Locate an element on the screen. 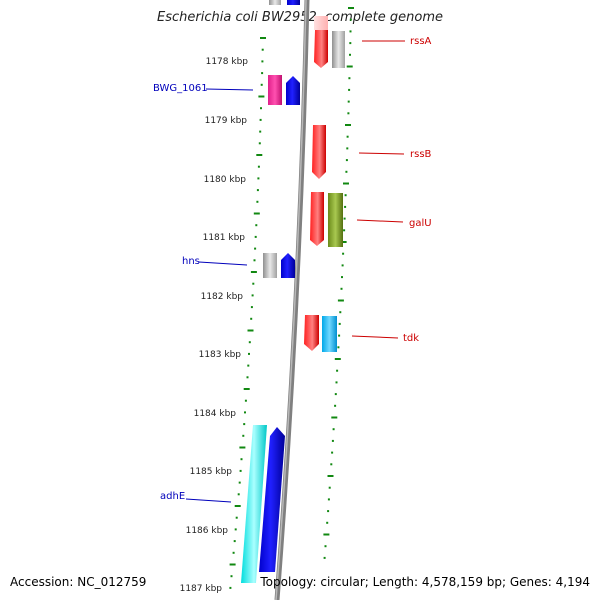 The image size is (600, 600). kbp-tick-label: 1181 kbp is located at coordinates (224, 238).